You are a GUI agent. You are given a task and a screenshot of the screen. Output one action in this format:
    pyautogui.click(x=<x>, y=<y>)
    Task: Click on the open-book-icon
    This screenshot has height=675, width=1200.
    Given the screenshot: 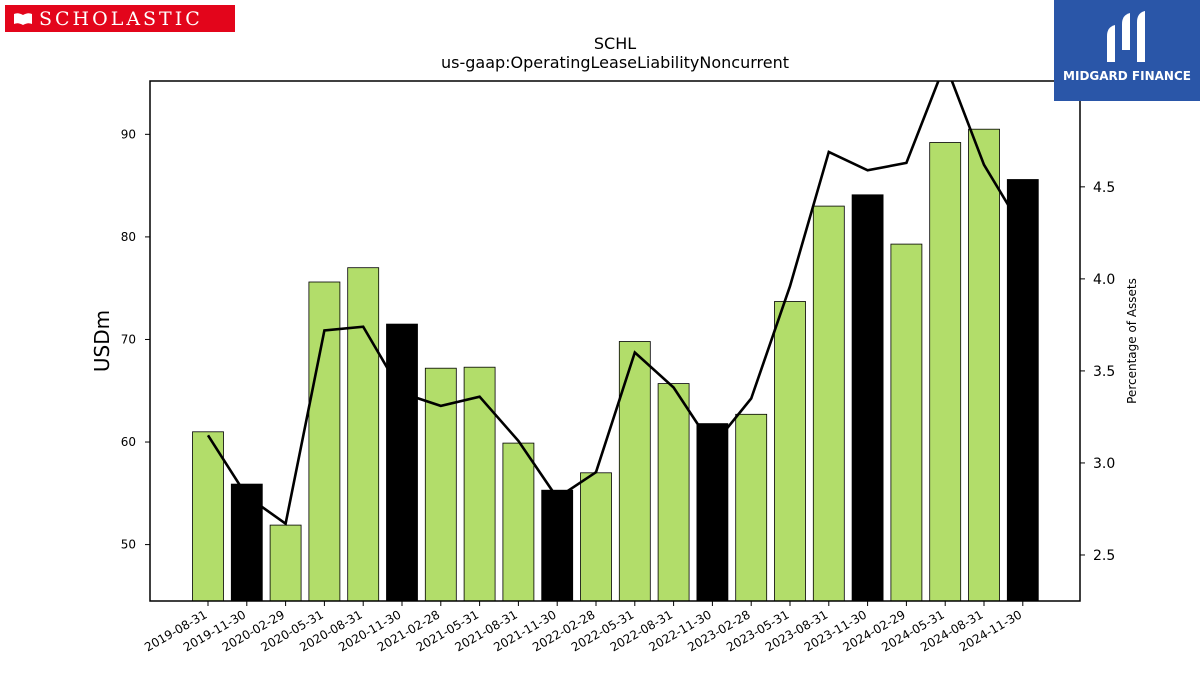 What is the action you would take?
    pyautogui.click(x=23, y=18)
    